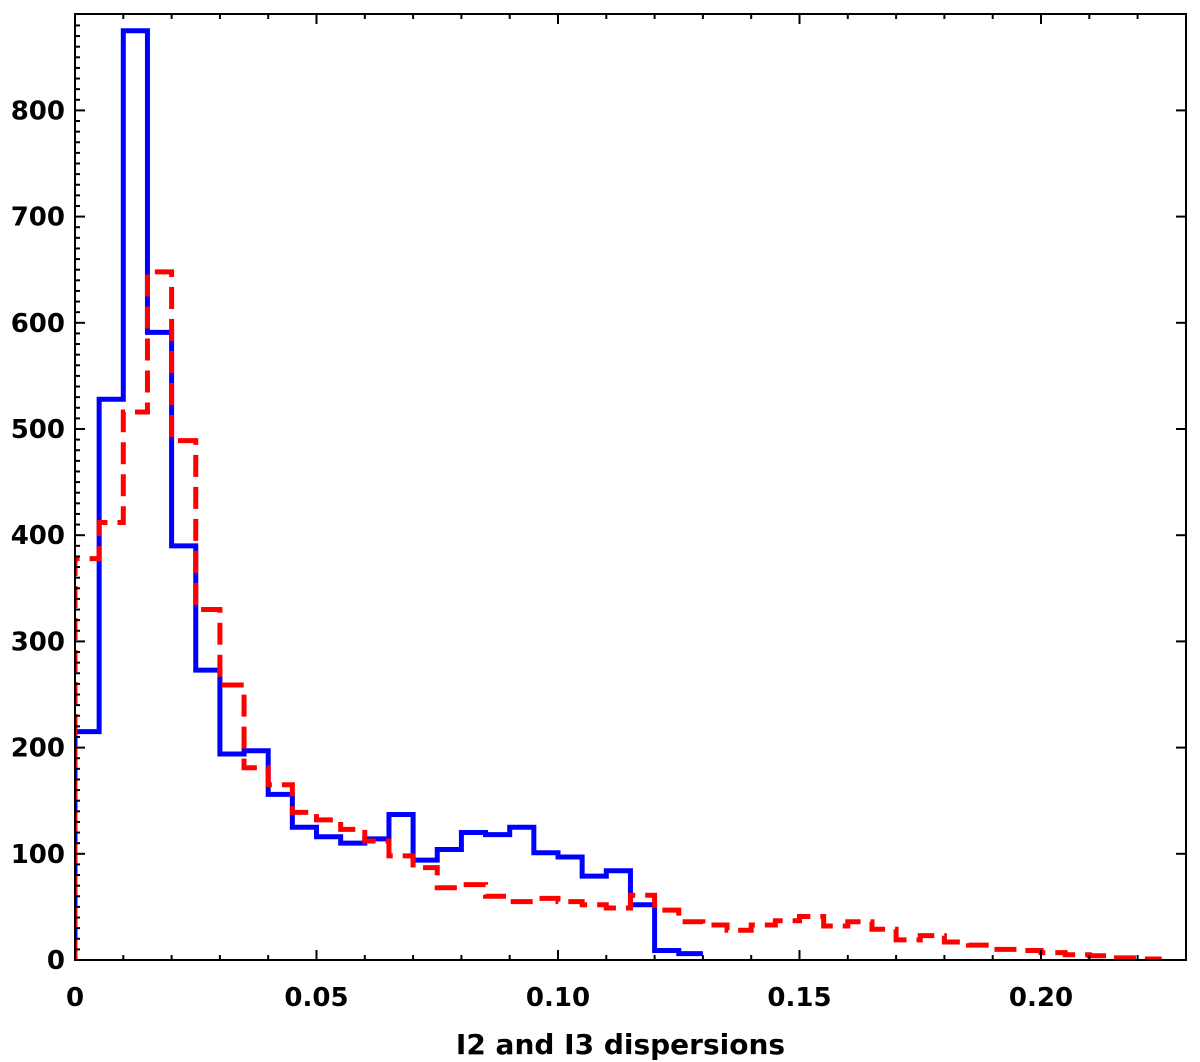 The width and height of the screenshot is (1200, 1062). What do you see at coordinates (38, 218) in the screenshot?
I see `y-tick-label: 700` at bounding box center [38, 218].